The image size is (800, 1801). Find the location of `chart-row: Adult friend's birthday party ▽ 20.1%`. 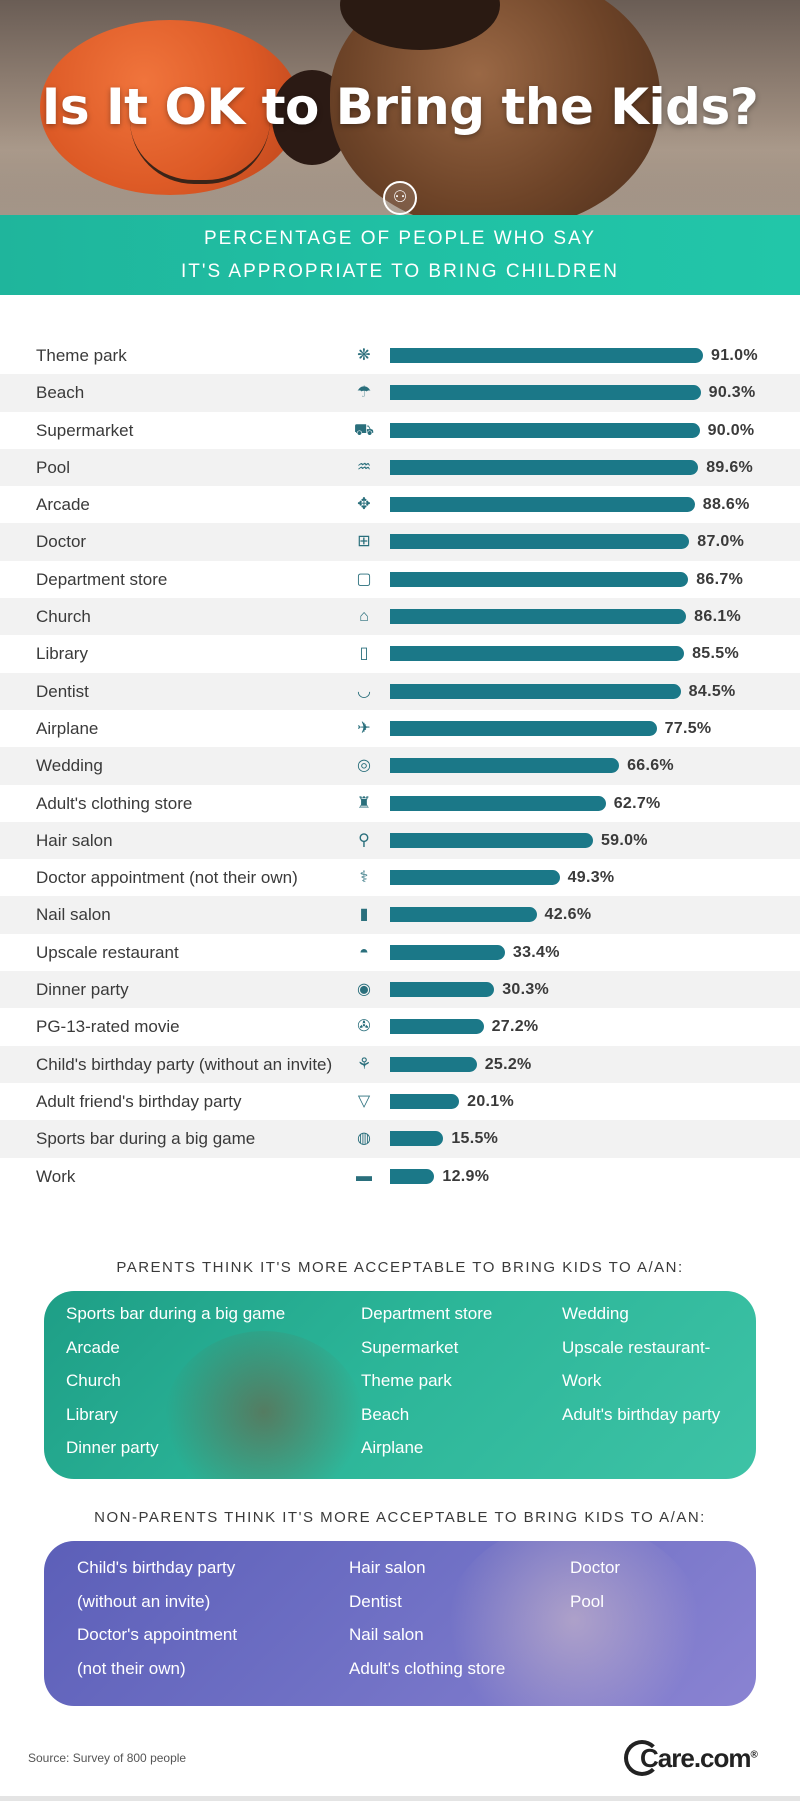

chart-row: Adult friend's birthday party ▽ 20.1% is located at coordinates (400, 1101).